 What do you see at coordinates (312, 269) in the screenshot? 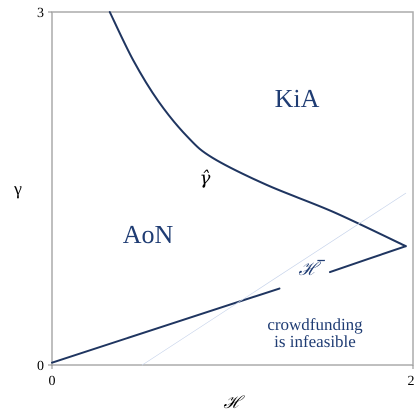
I see `annotation: ℋ̅` at bounding box center [312, 269].